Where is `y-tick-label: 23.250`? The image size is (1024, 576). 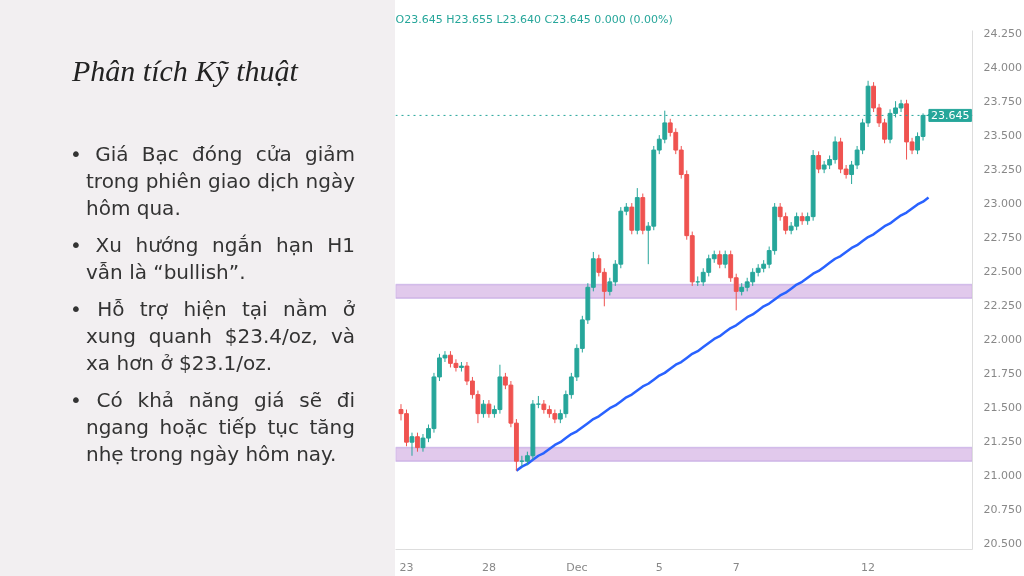 y-tick-label: 23.250 is located at coordinates (1002, 170).